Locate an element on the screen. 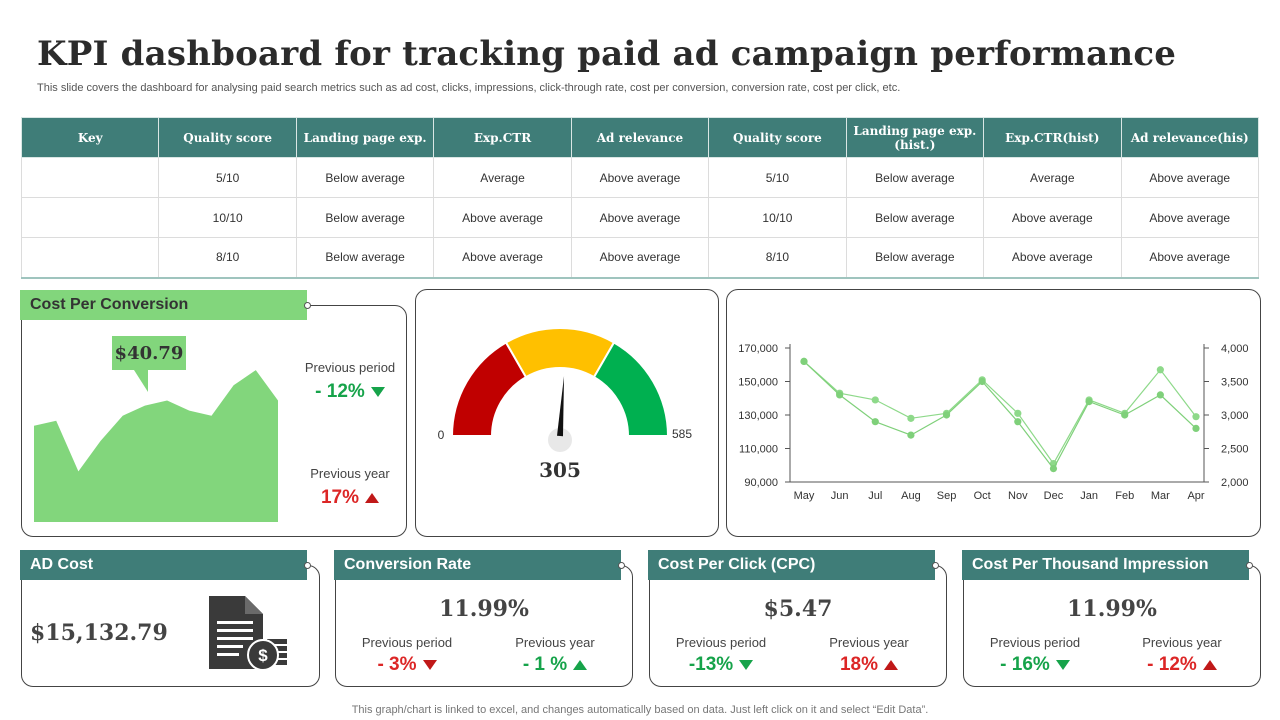  table-header-cell: Exp.CTR(hist) is located at coordinates (1052, 137).